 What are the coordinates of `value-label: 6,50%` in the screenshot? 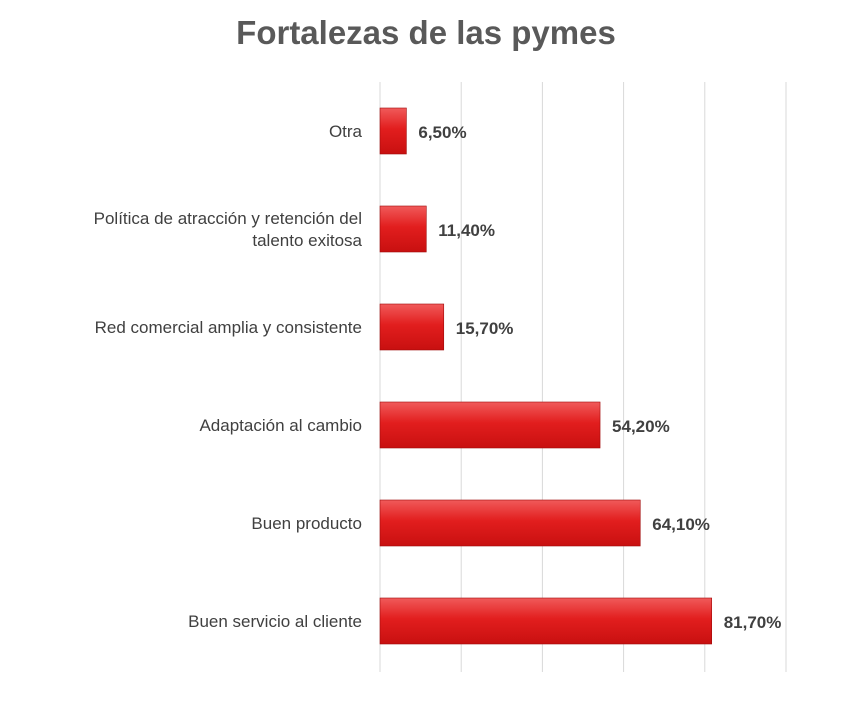 It's located at (442, 132).